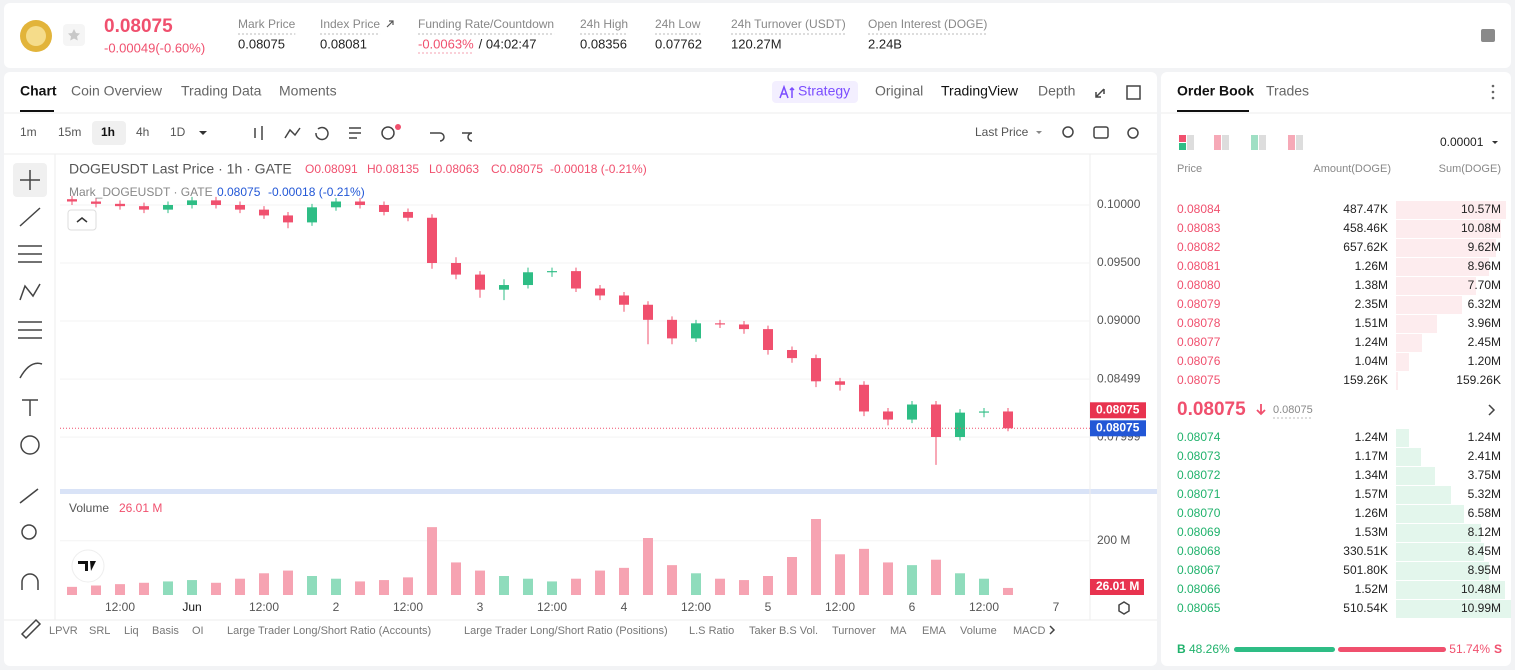 The width and height of the screenshot is (1515, 670). What do you see at coordinates (1133, 133) in the screenshot?
I see `settings-icon` at bounding box center [1133, 133].